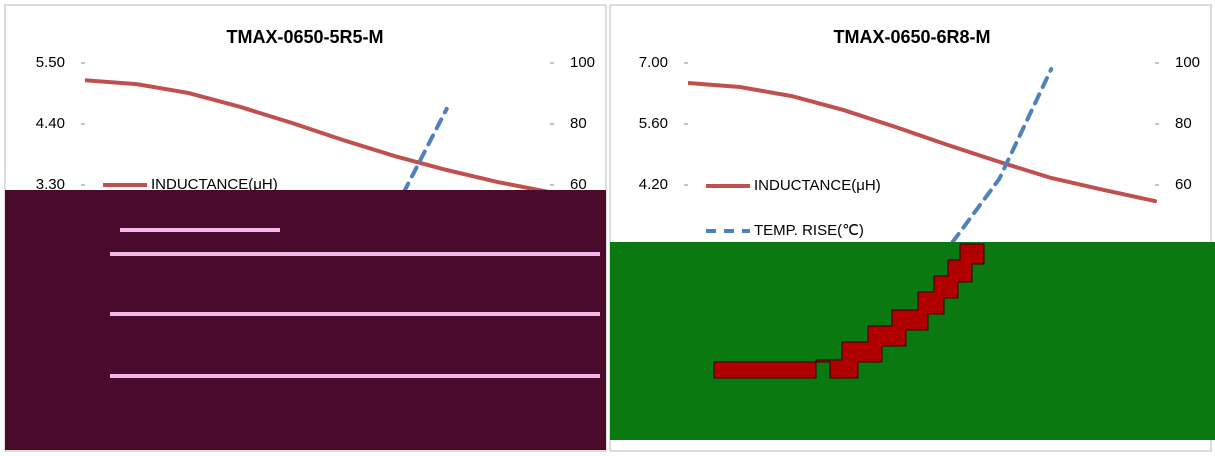 Image resolution: width=1215 pixels, height=456 pixels. Describe the element at coordinates (653, 123) in the screenshot. I see `y-tick-label: 5.60` at that location.